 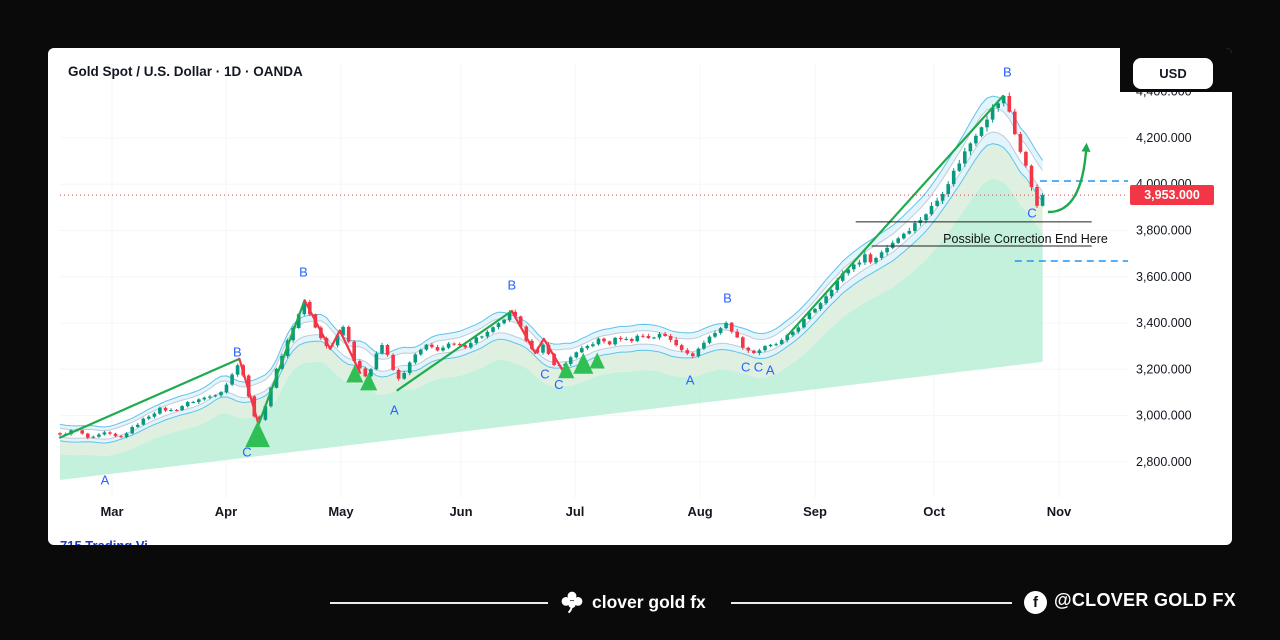 I want to click on last-price-badge: 3,953.000, so click(x=1172, y=195).